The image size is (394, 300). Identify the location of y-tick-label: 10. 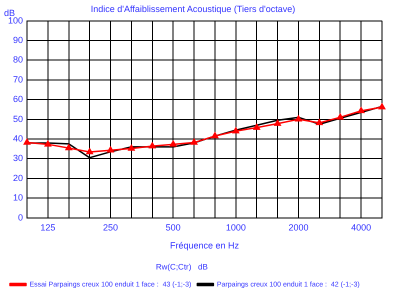
(18, 197).